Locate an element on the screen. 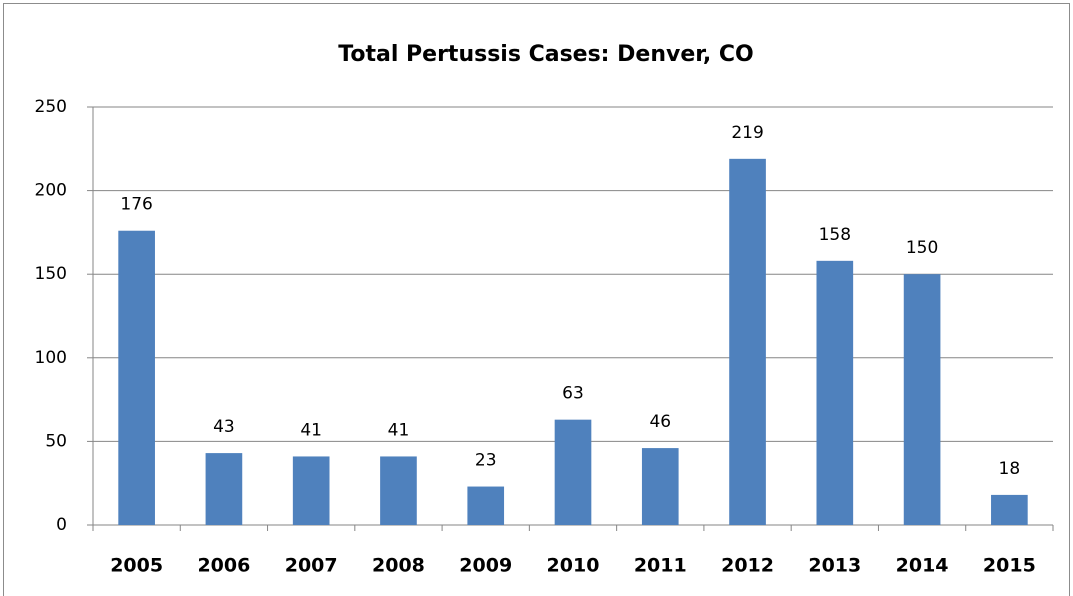 This screenshot has height=596, width=1073. data-label: 43 is located at coordinates (224, 427).